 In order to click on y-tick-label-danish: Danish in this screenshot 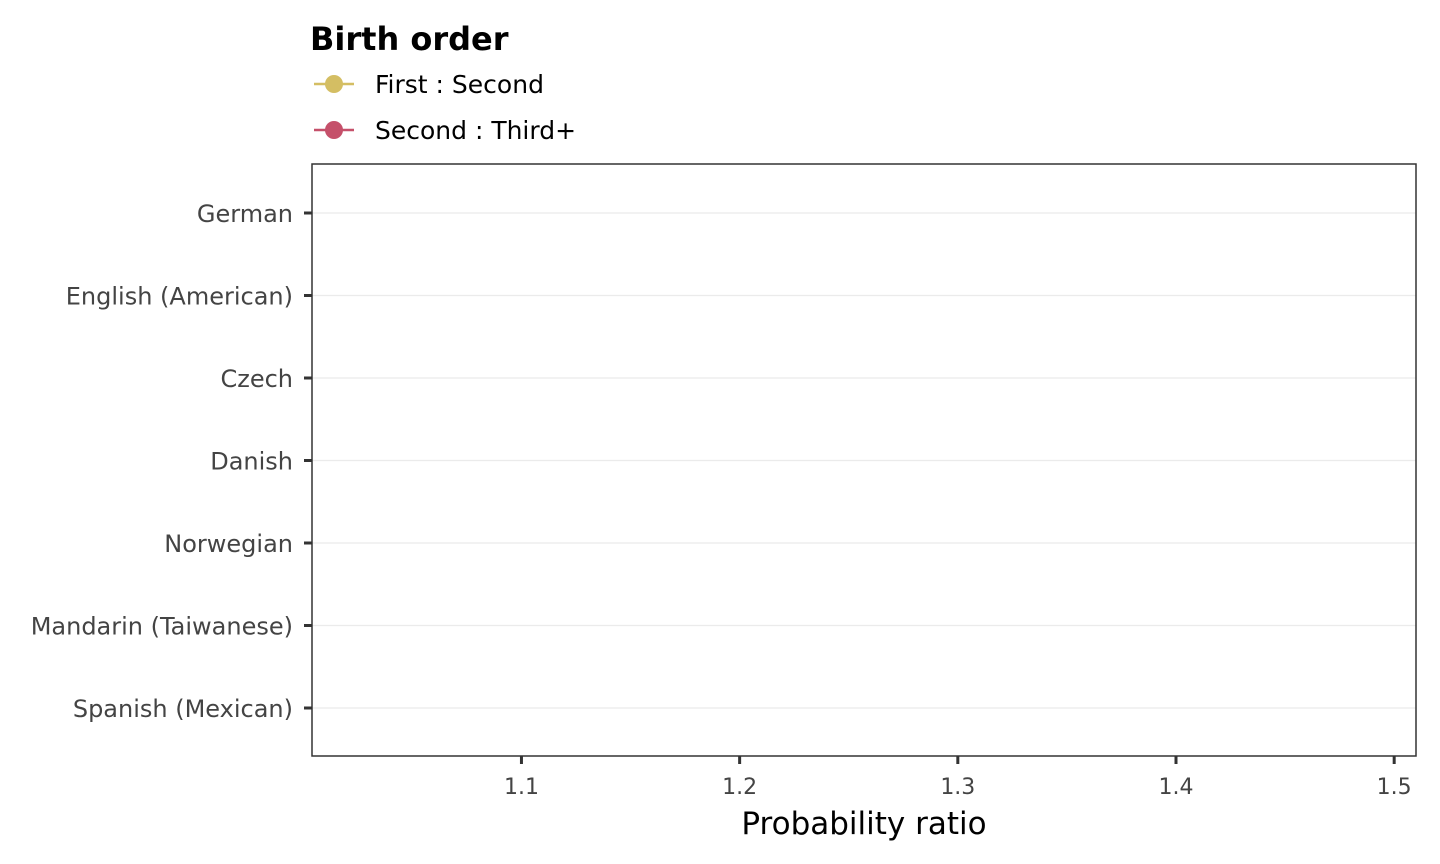, I will do `click(251, 462)`.